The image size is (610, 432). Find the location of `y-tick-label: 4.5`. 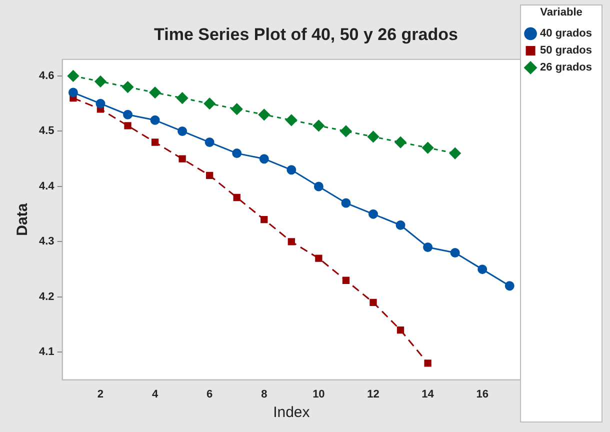

y-tick-label: 4.5 is located at coordinates (46, 131).